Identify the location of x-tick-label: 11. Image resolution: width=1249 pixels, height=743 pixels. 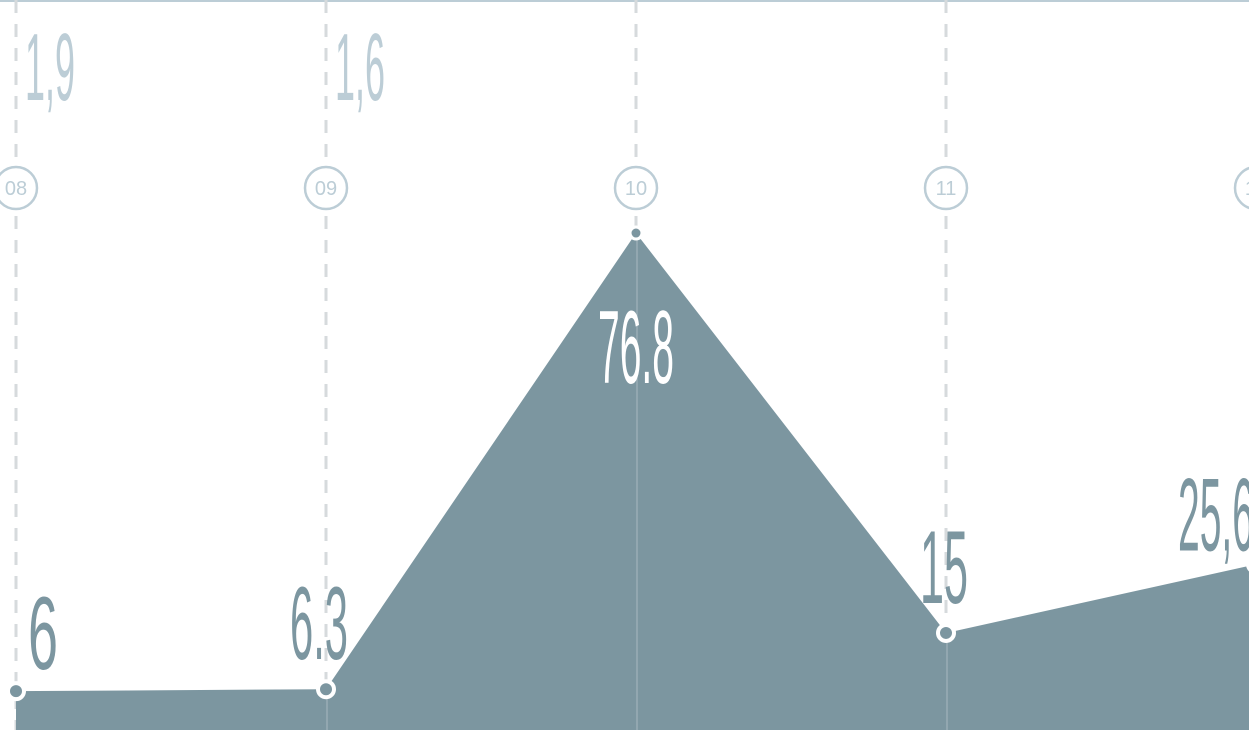
(946, 189).